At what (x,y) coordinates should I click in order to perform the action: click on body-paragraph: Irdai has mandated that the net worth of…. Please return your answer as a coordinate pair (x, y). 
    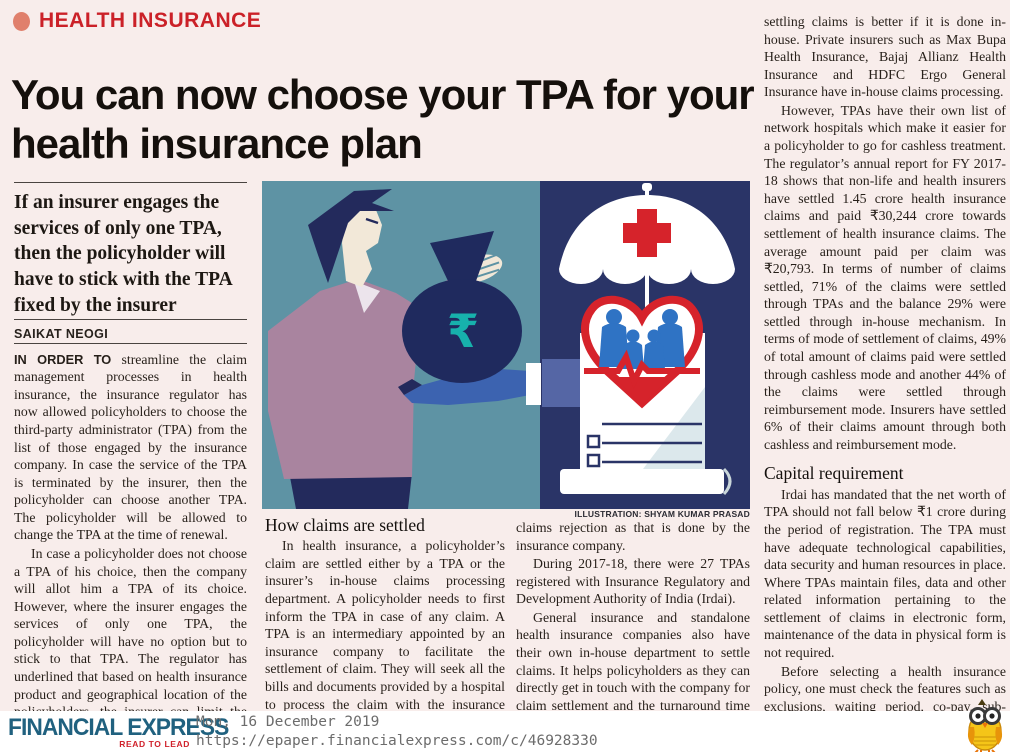
    Looking at the image, I should click on (885, 573).